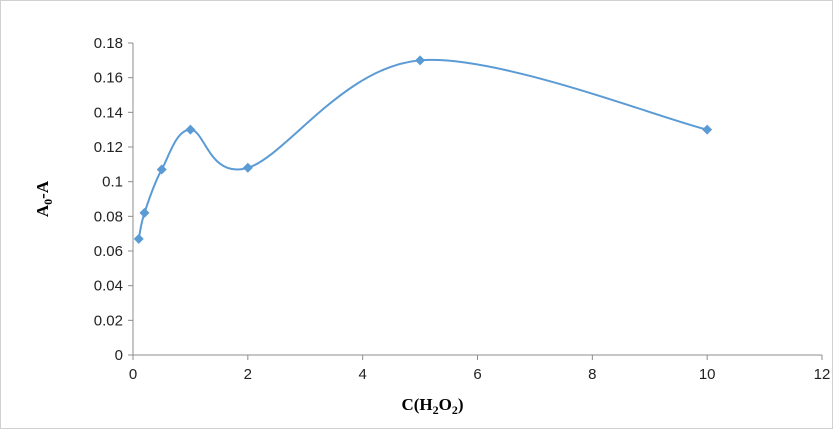 This screenshot has height=429, width=833. I want to click on y-tick-label: 0.04, so click(108, 286).